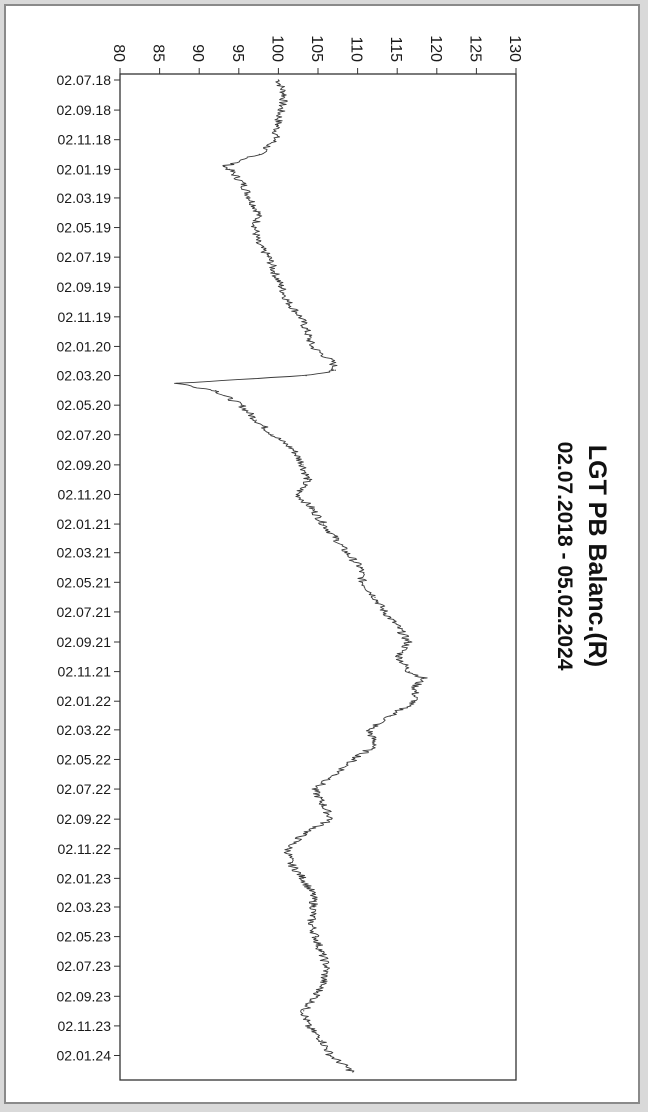  What do you see at coordinates (84, 257) in the screenshot?
I see `date-tick-label: 02.07.19` at bounding box center [84, 257].